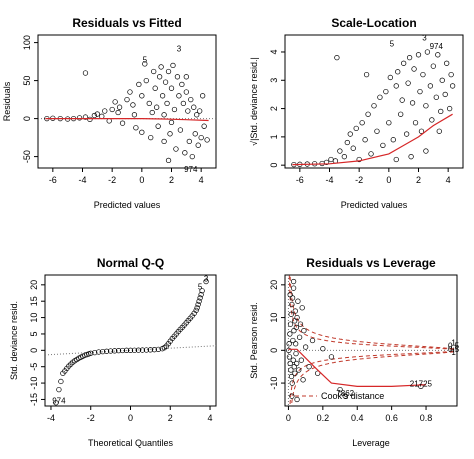 This screenshot has width=474, height=459. I want to click on x-tick-label: -2, so click(359, 180).